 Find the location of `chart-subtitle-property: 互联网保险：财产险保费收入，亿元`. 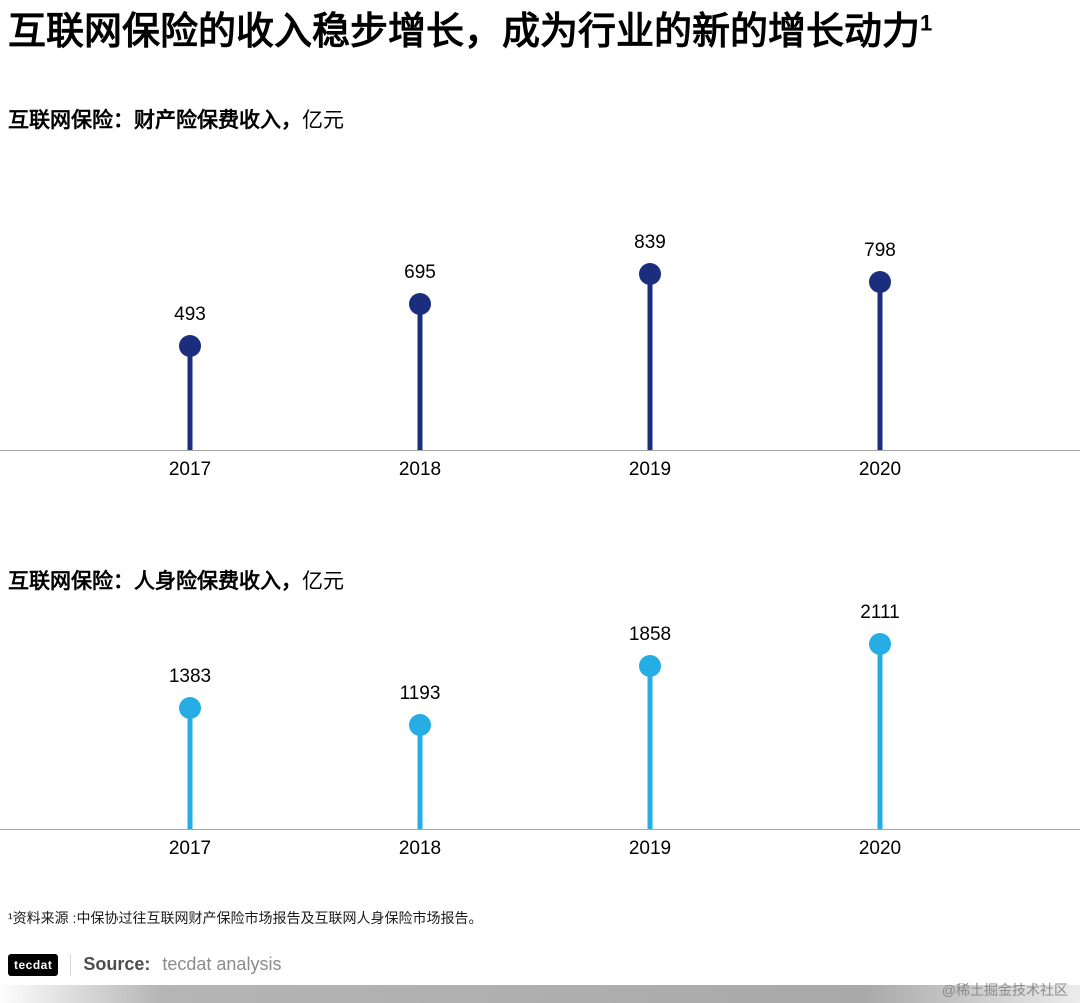

chart-subtitle-property: 互联网保险：财产险保费收入，亿元 is located at coordinates (540, 121).